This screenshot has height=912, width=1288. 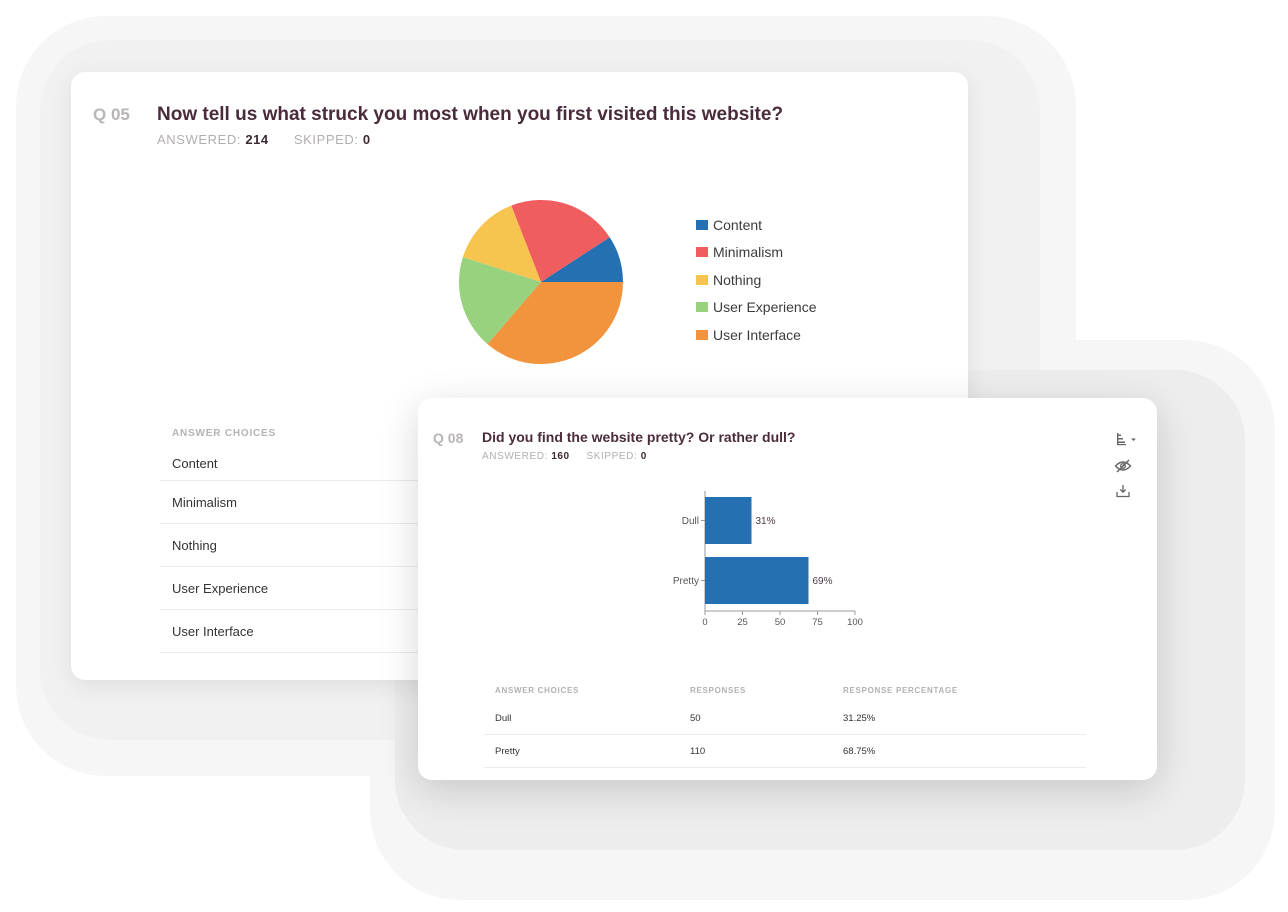 I want to click on hide-icon, so click(x=1123, y=466).